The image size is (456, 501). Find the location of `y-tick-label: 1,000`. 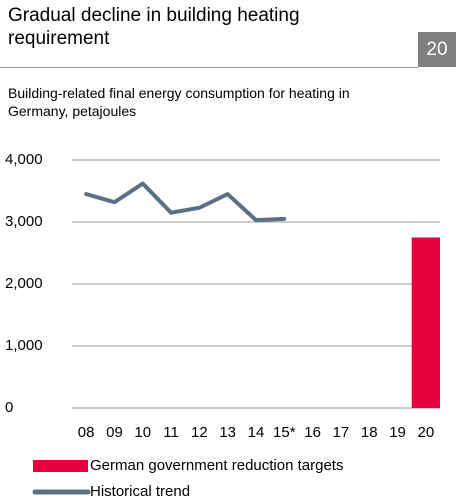

y-tick-label: 1,000 is located at coordinates (24, 345).